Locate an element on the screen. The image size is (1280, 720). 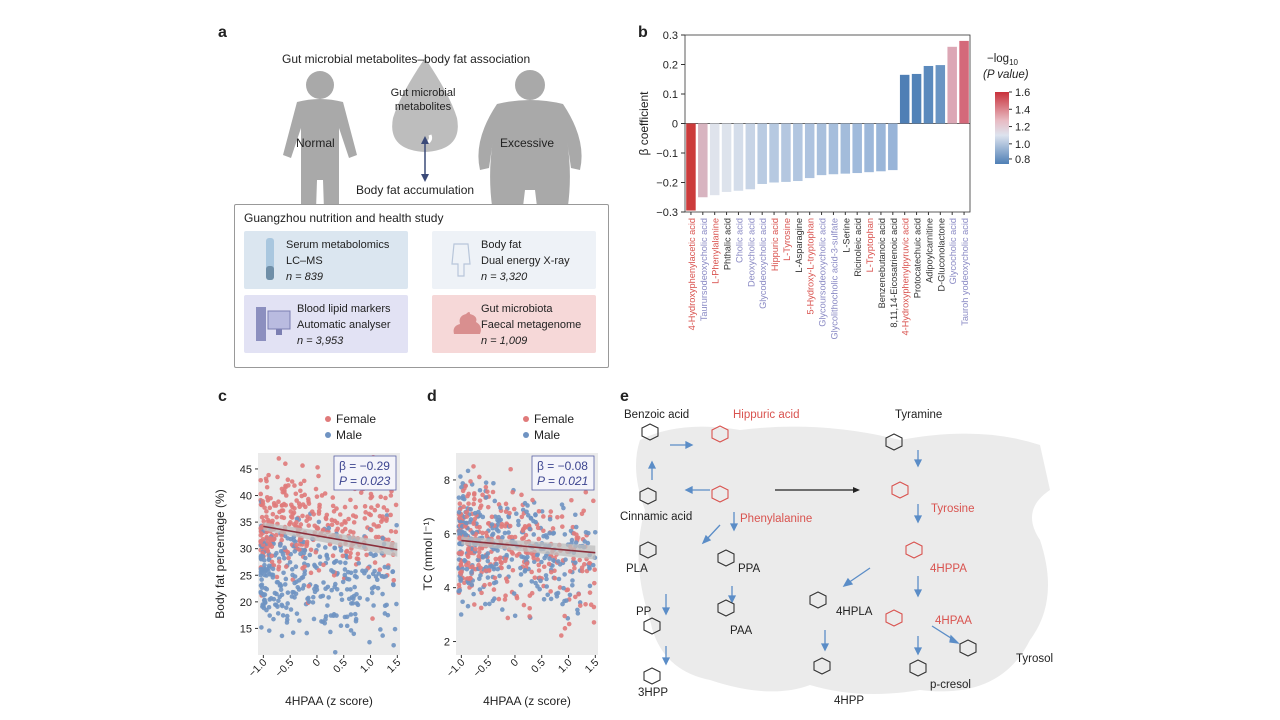
y-axis-label: TC (mmol l⁻¹) is located at coordinates (428, 554).